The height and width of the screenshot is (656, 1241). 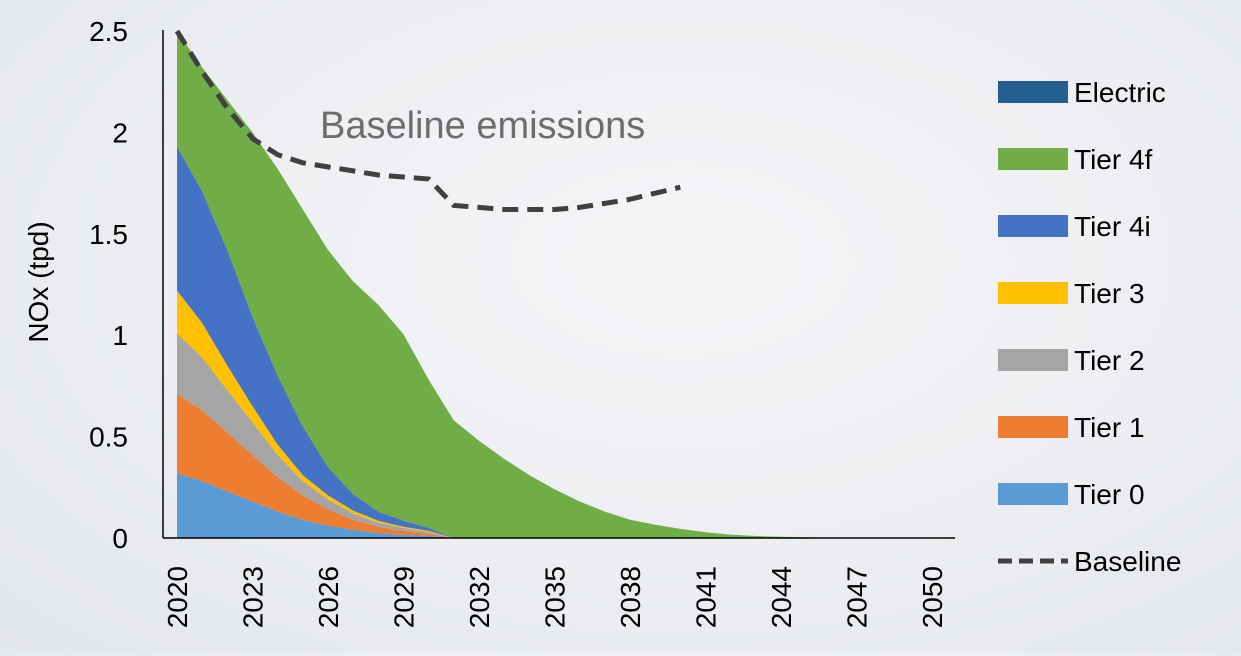 I want to click on legend-label-tier-1: Tier 1, so click(x=1109, y=427).